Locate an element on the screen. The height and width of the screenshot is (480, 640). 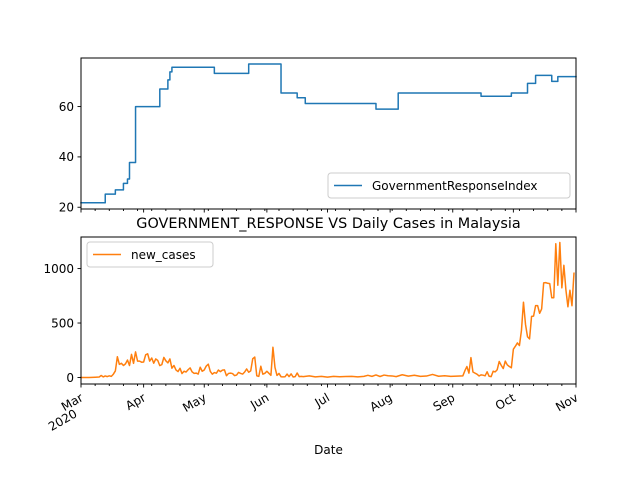
bottom-legend: new_cases is located at coordinates (150, 254).